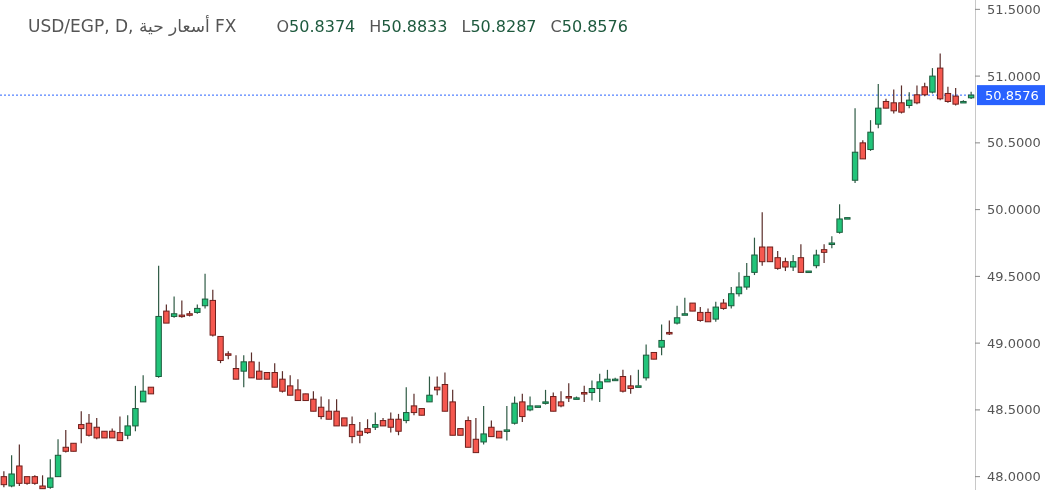 This screenshot has width=1048, height=490. Describe the element at coordinates (408, 26) in the screenshot. I see `annotation: H50.8833` at that location.